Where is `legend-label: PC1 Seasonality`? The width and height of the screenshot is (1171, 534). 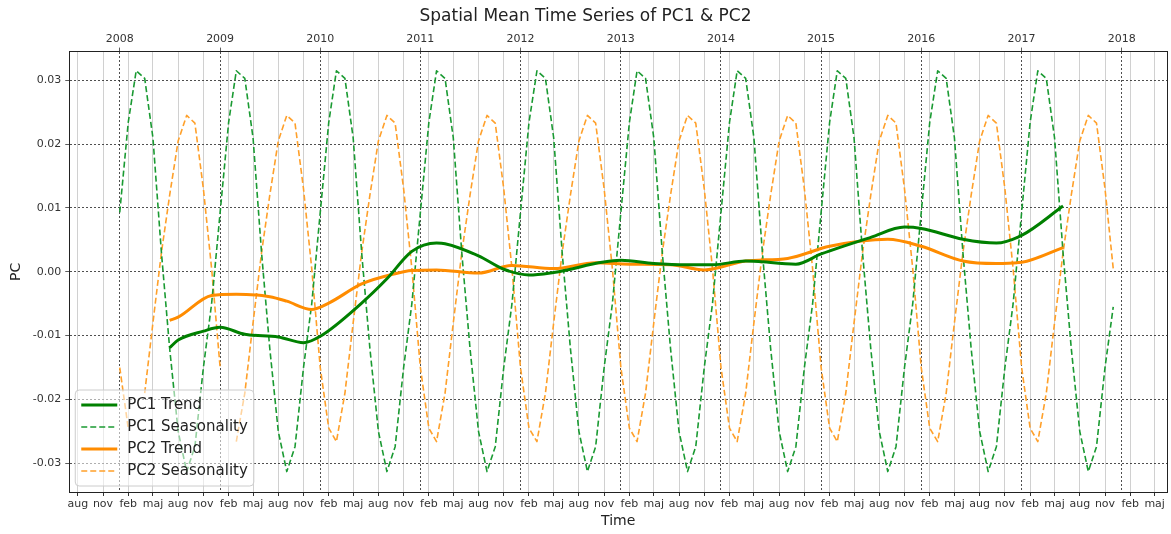 legend-label: PC1 Seasonality is located at coordinates (187, 425).